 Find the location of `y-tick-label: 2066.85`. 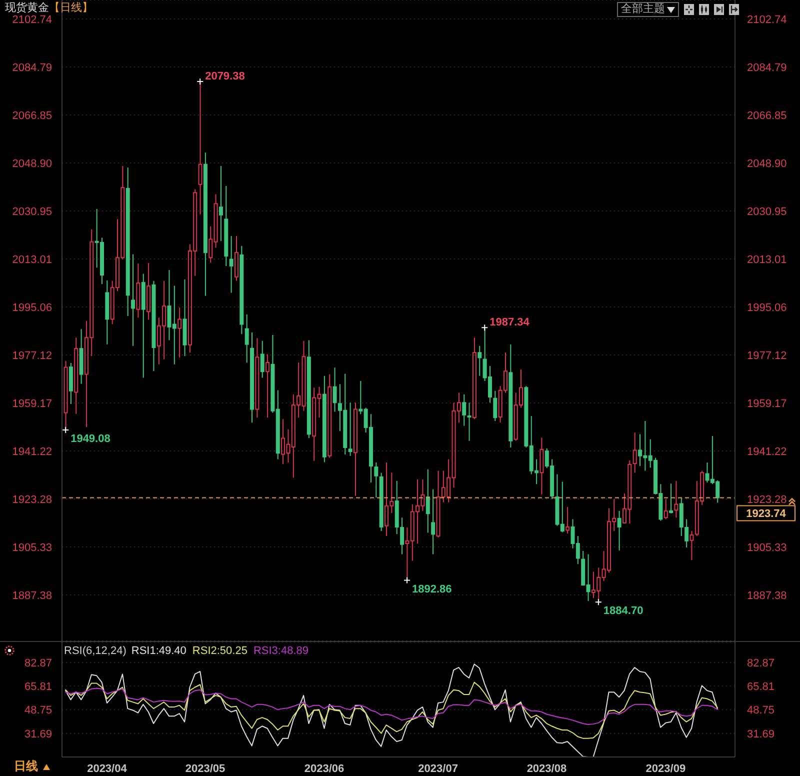

y-tick-label: 2066.85 is located at coordinates (32, 116).